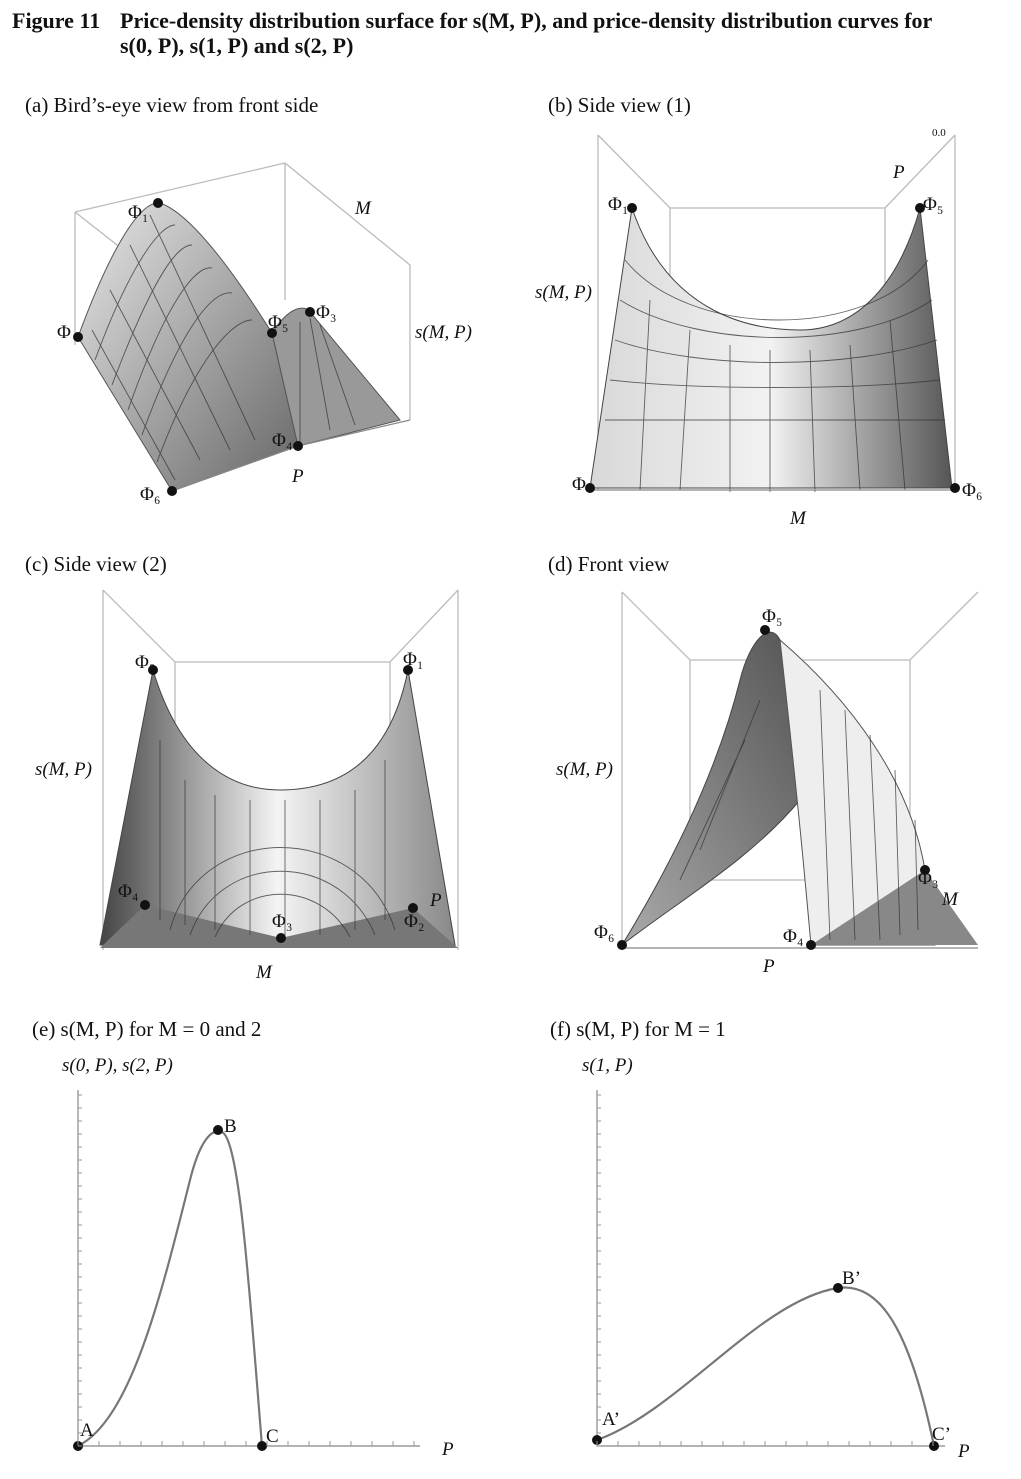  What do you see at coordinates (56, 20) in the screenshot?
I see `figure-label: Figure 11` at bounding box center [56, 20].